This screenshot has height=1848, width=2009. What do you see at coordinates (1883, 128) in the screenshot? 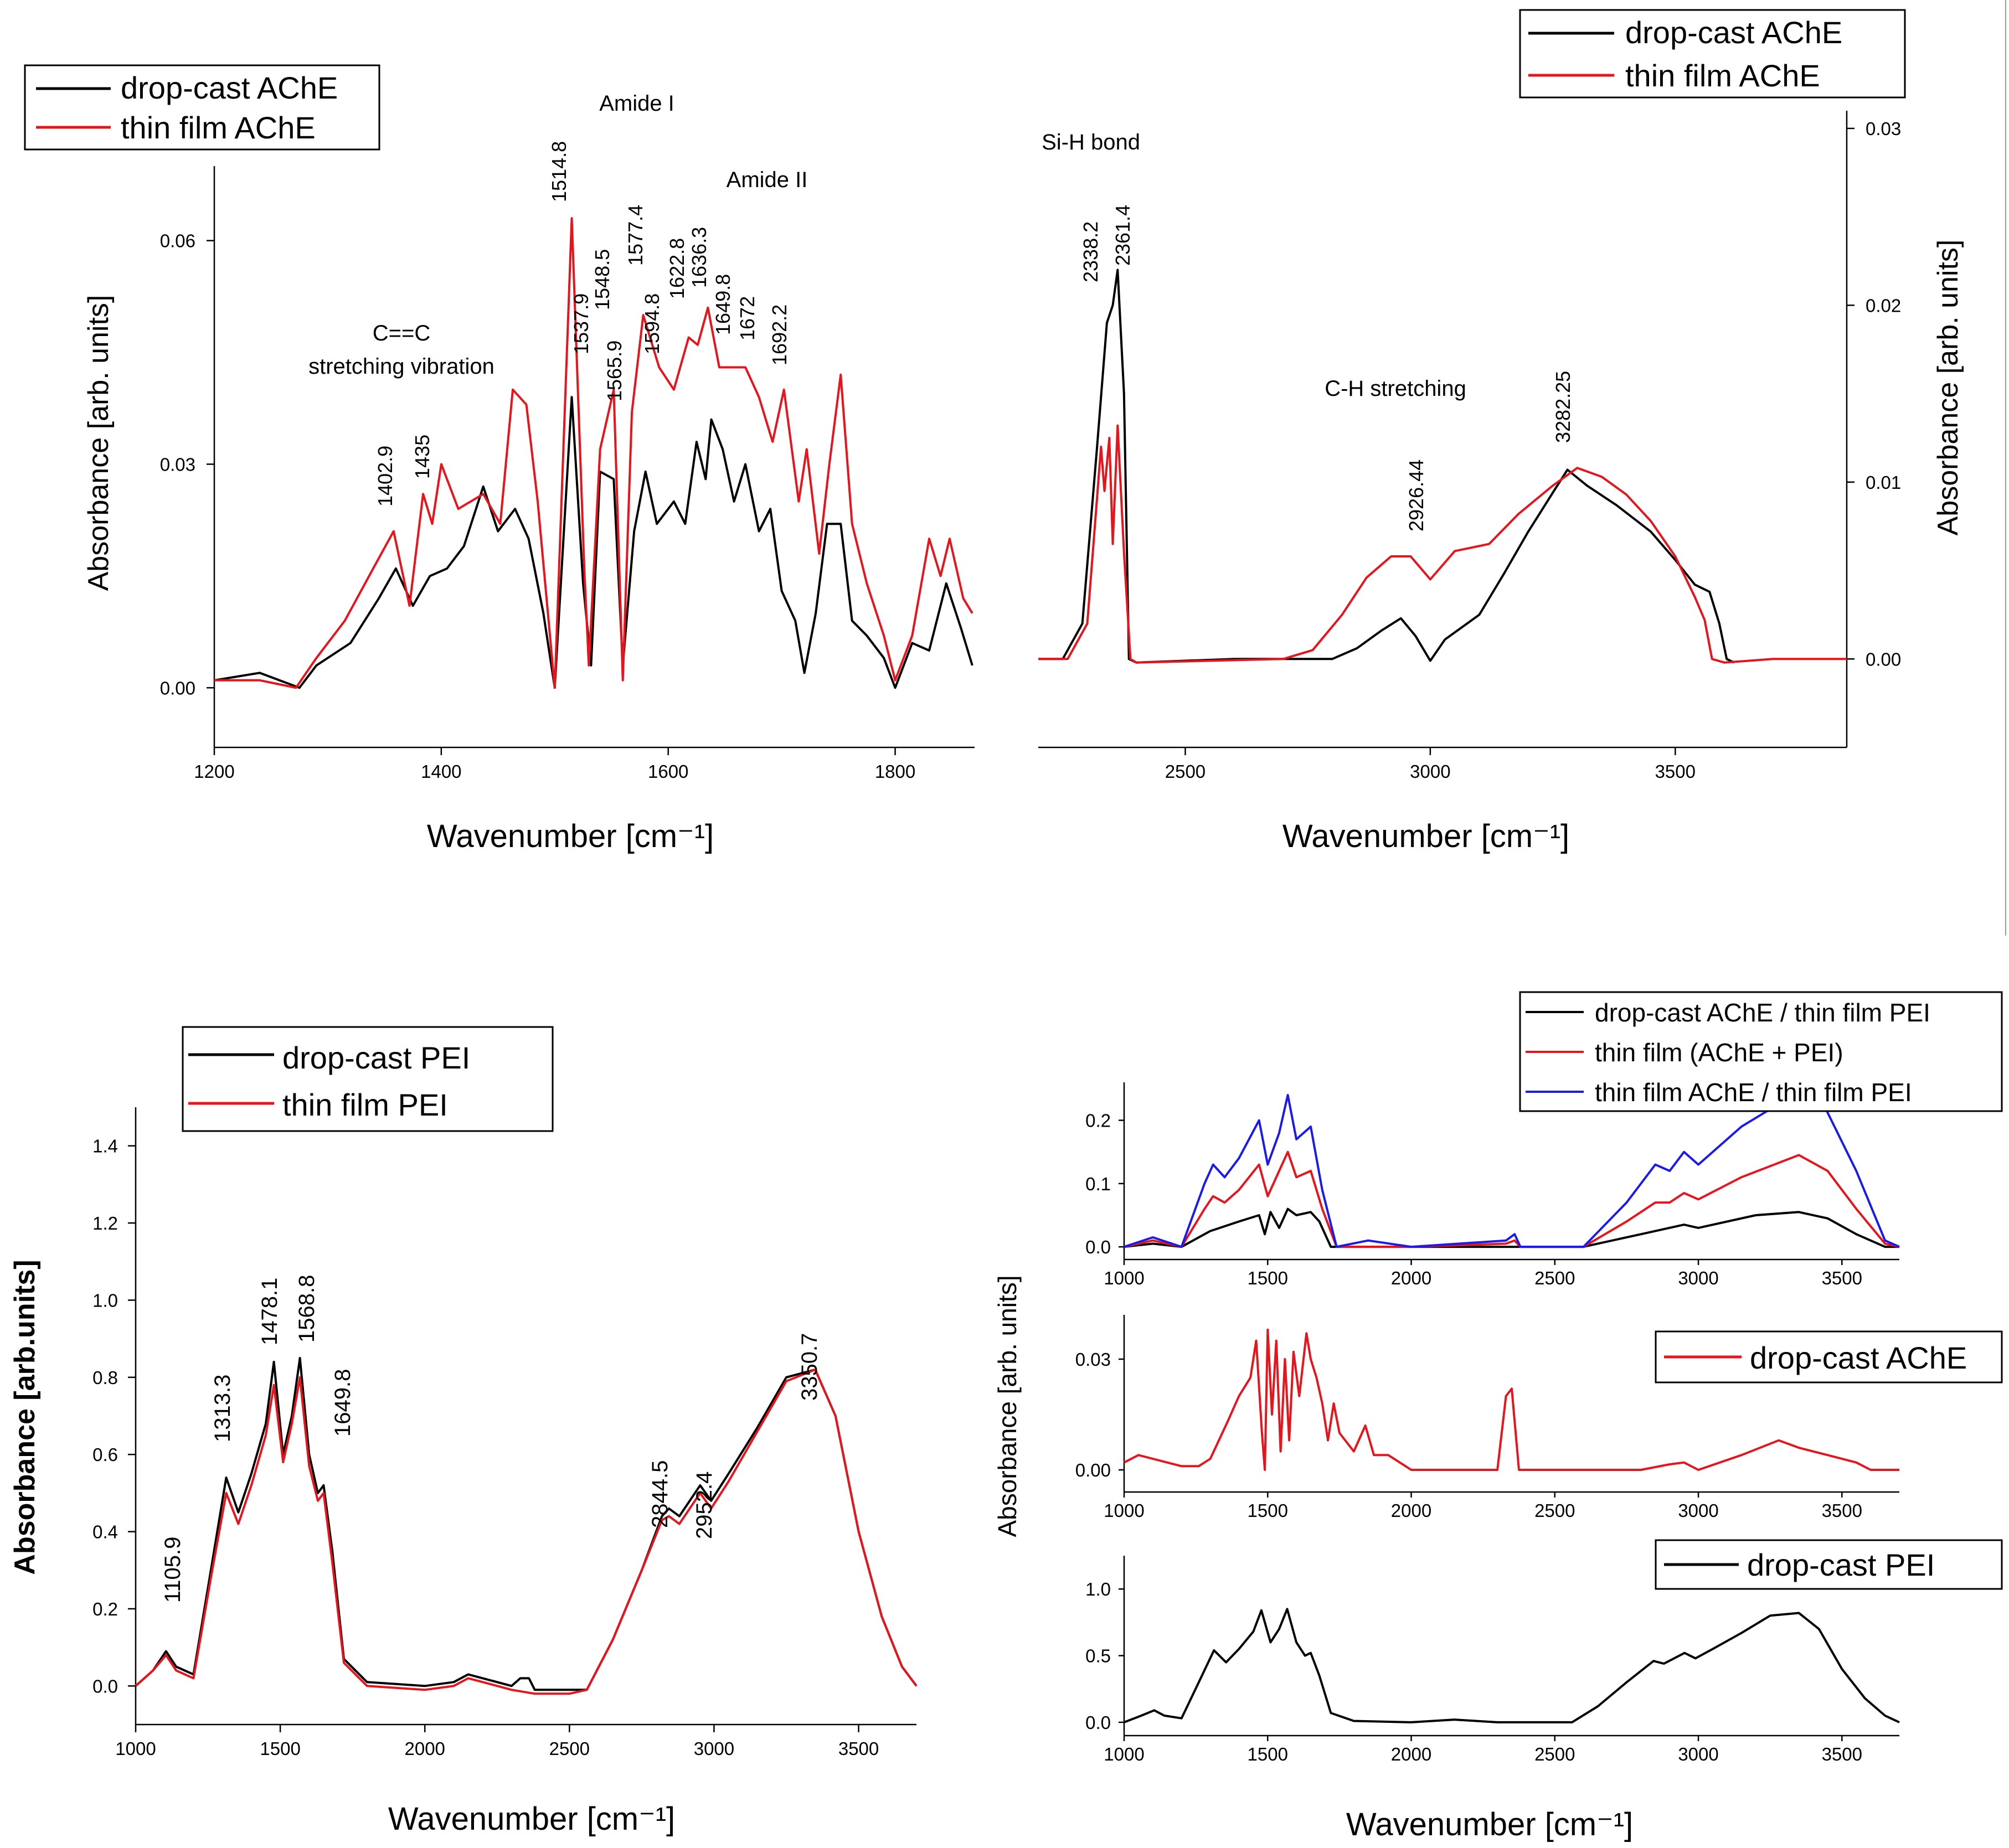
I see `y-tick-label-0-03: 0.03` at bounding box center [1883, 128].